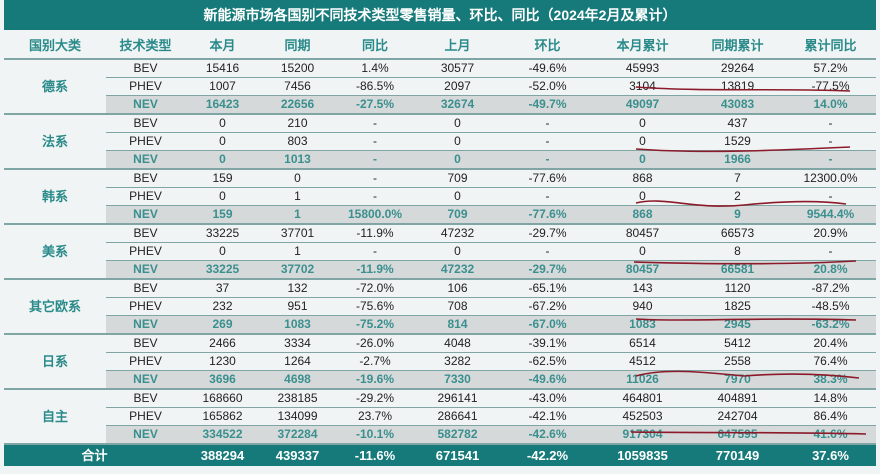 This screenshot has height=474, width=880. I want to click on value-cell: 159, so click(222, 178).